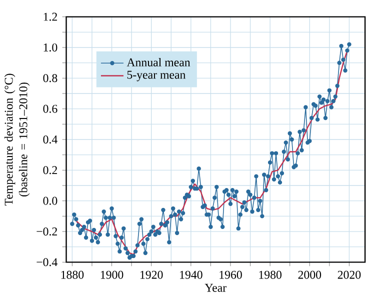 The height and width of the screenshot is (297, 370). I want to click on y-tick-label: 0.2, so click(50, 170).